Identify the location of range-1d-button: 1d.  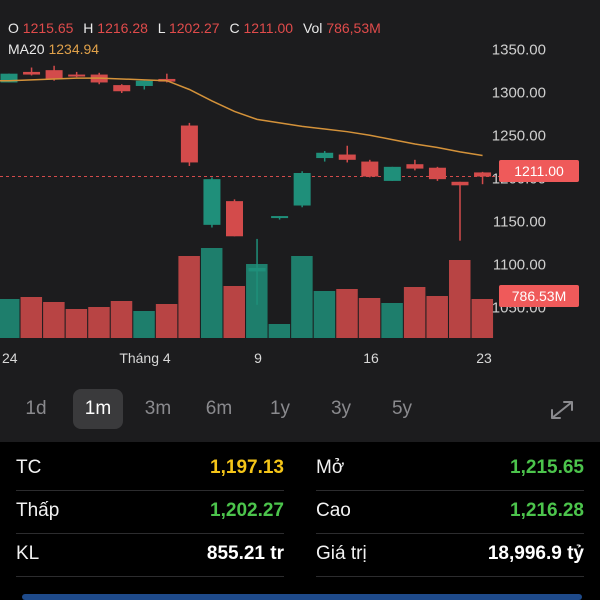
(36, 408).